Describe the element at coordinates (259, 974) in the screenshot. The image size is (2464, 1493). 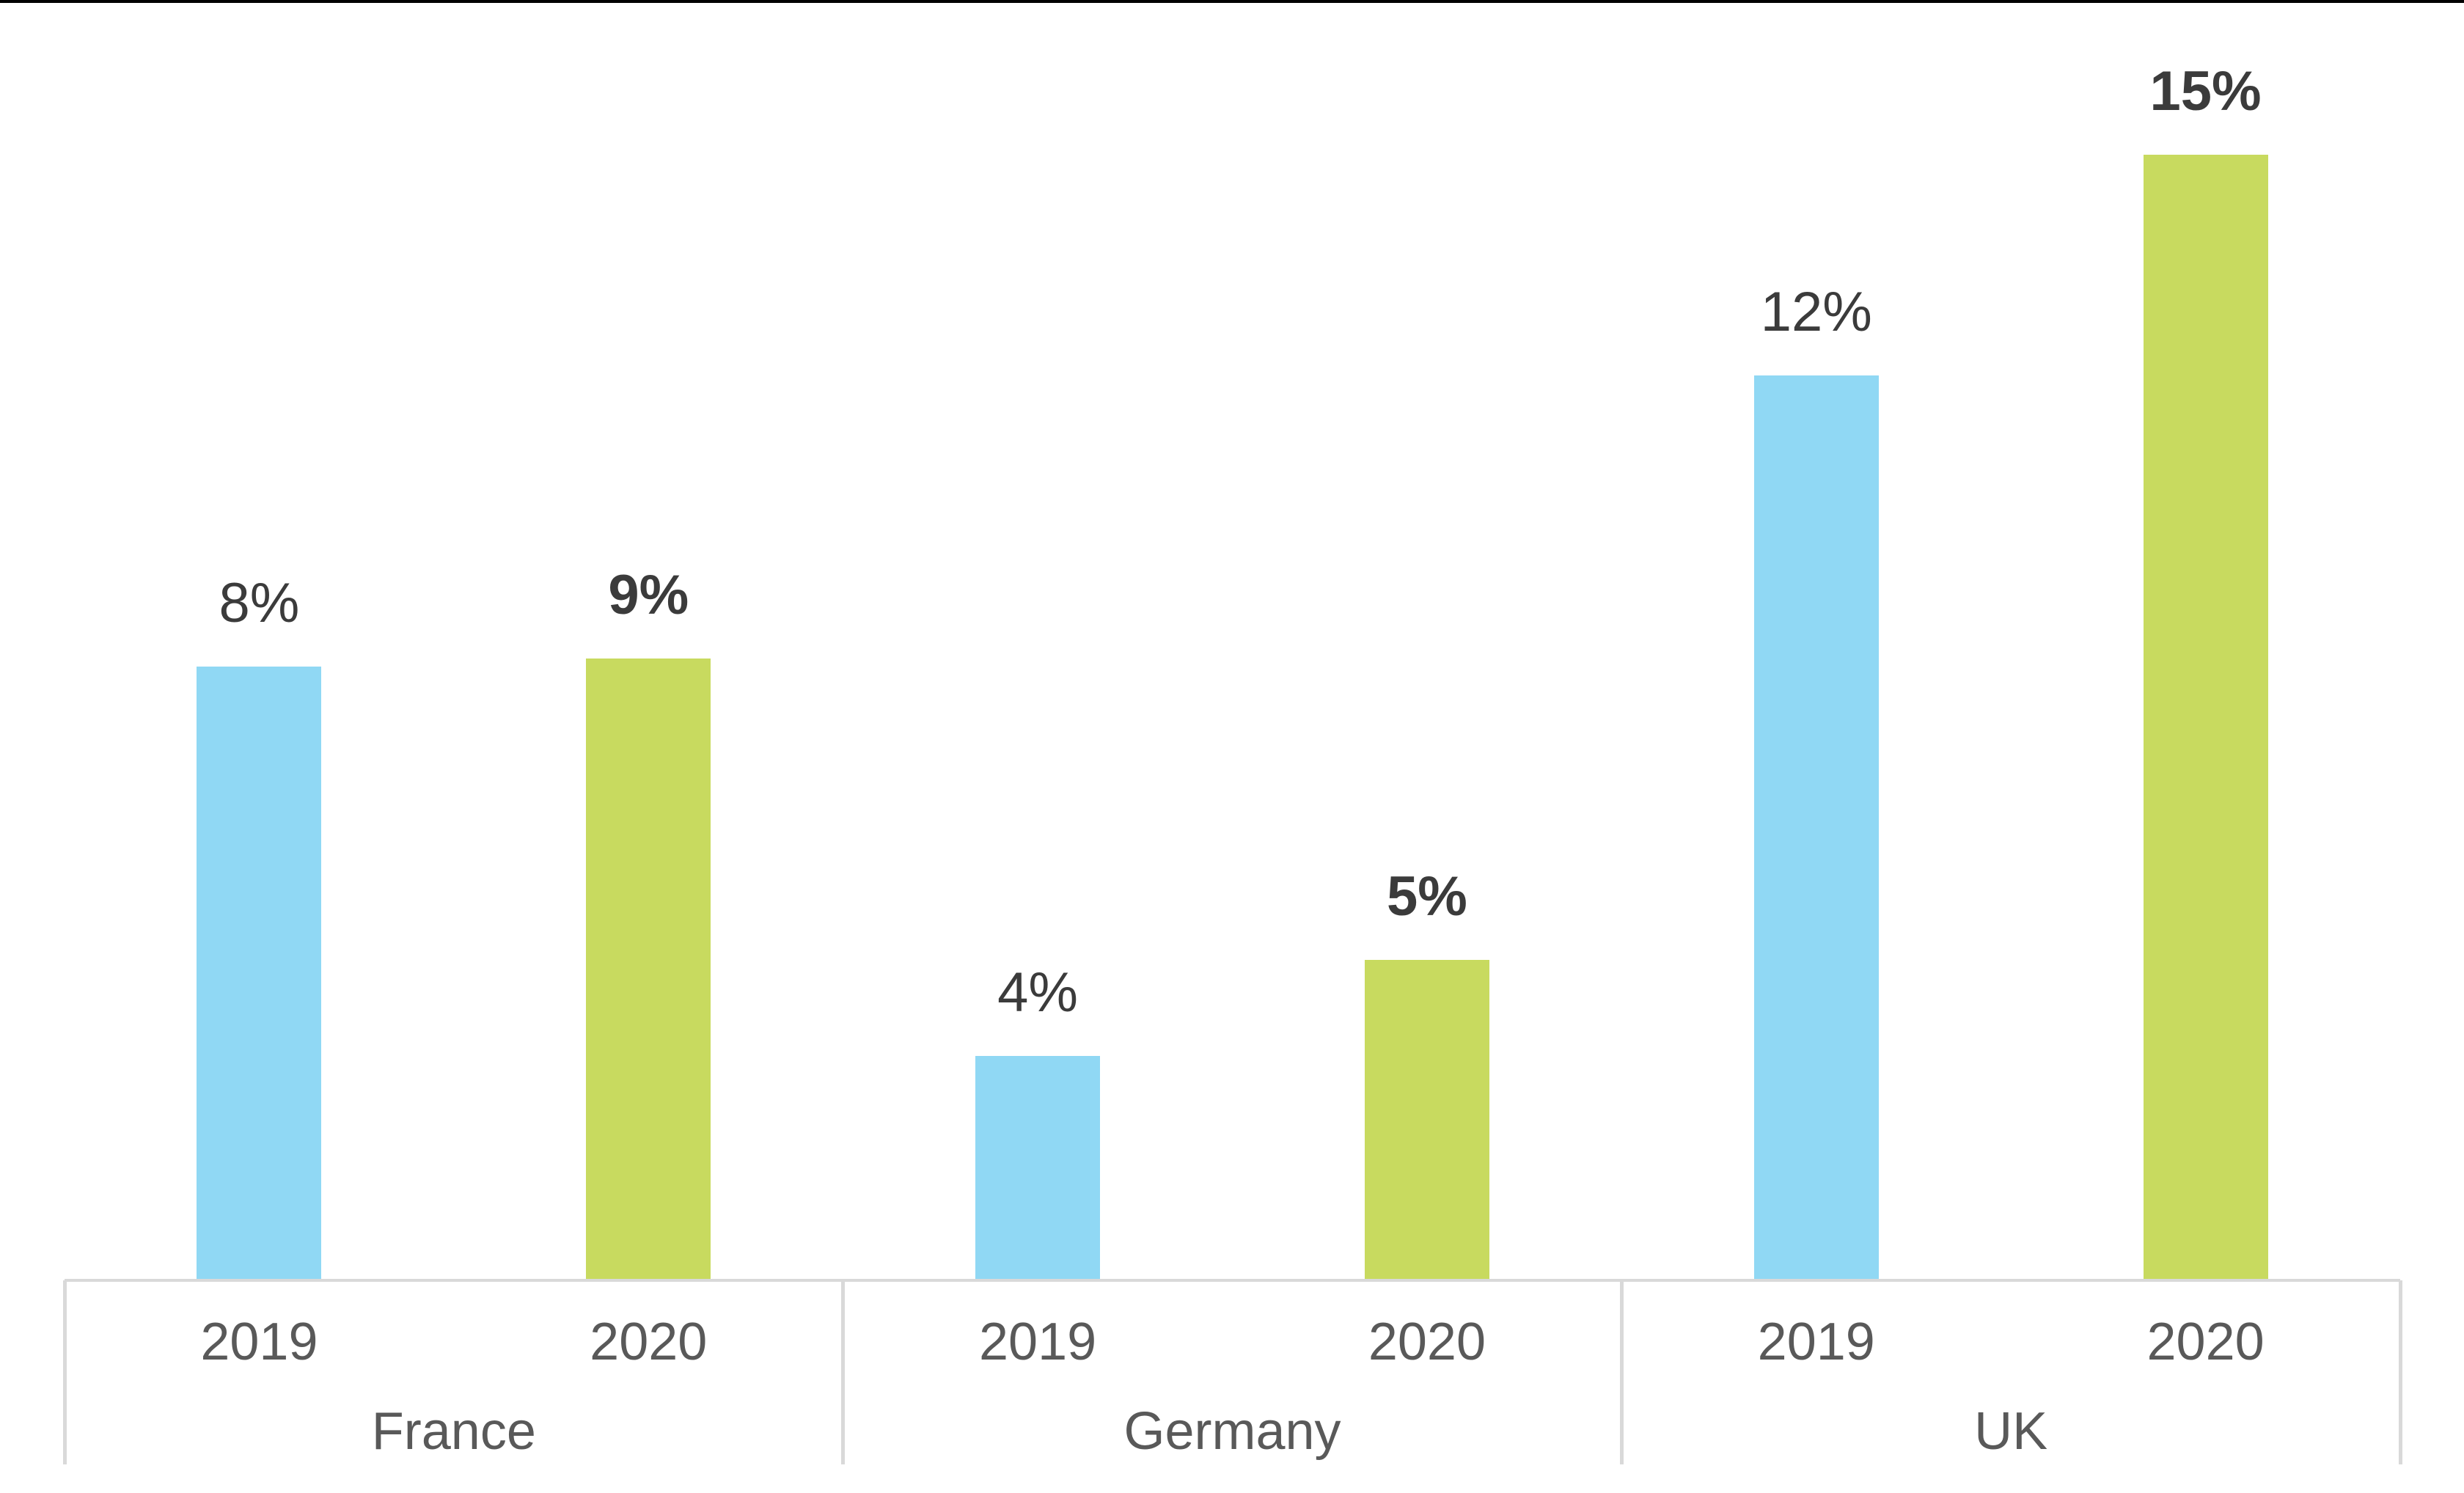
I see `bar-france-2019` at that location.